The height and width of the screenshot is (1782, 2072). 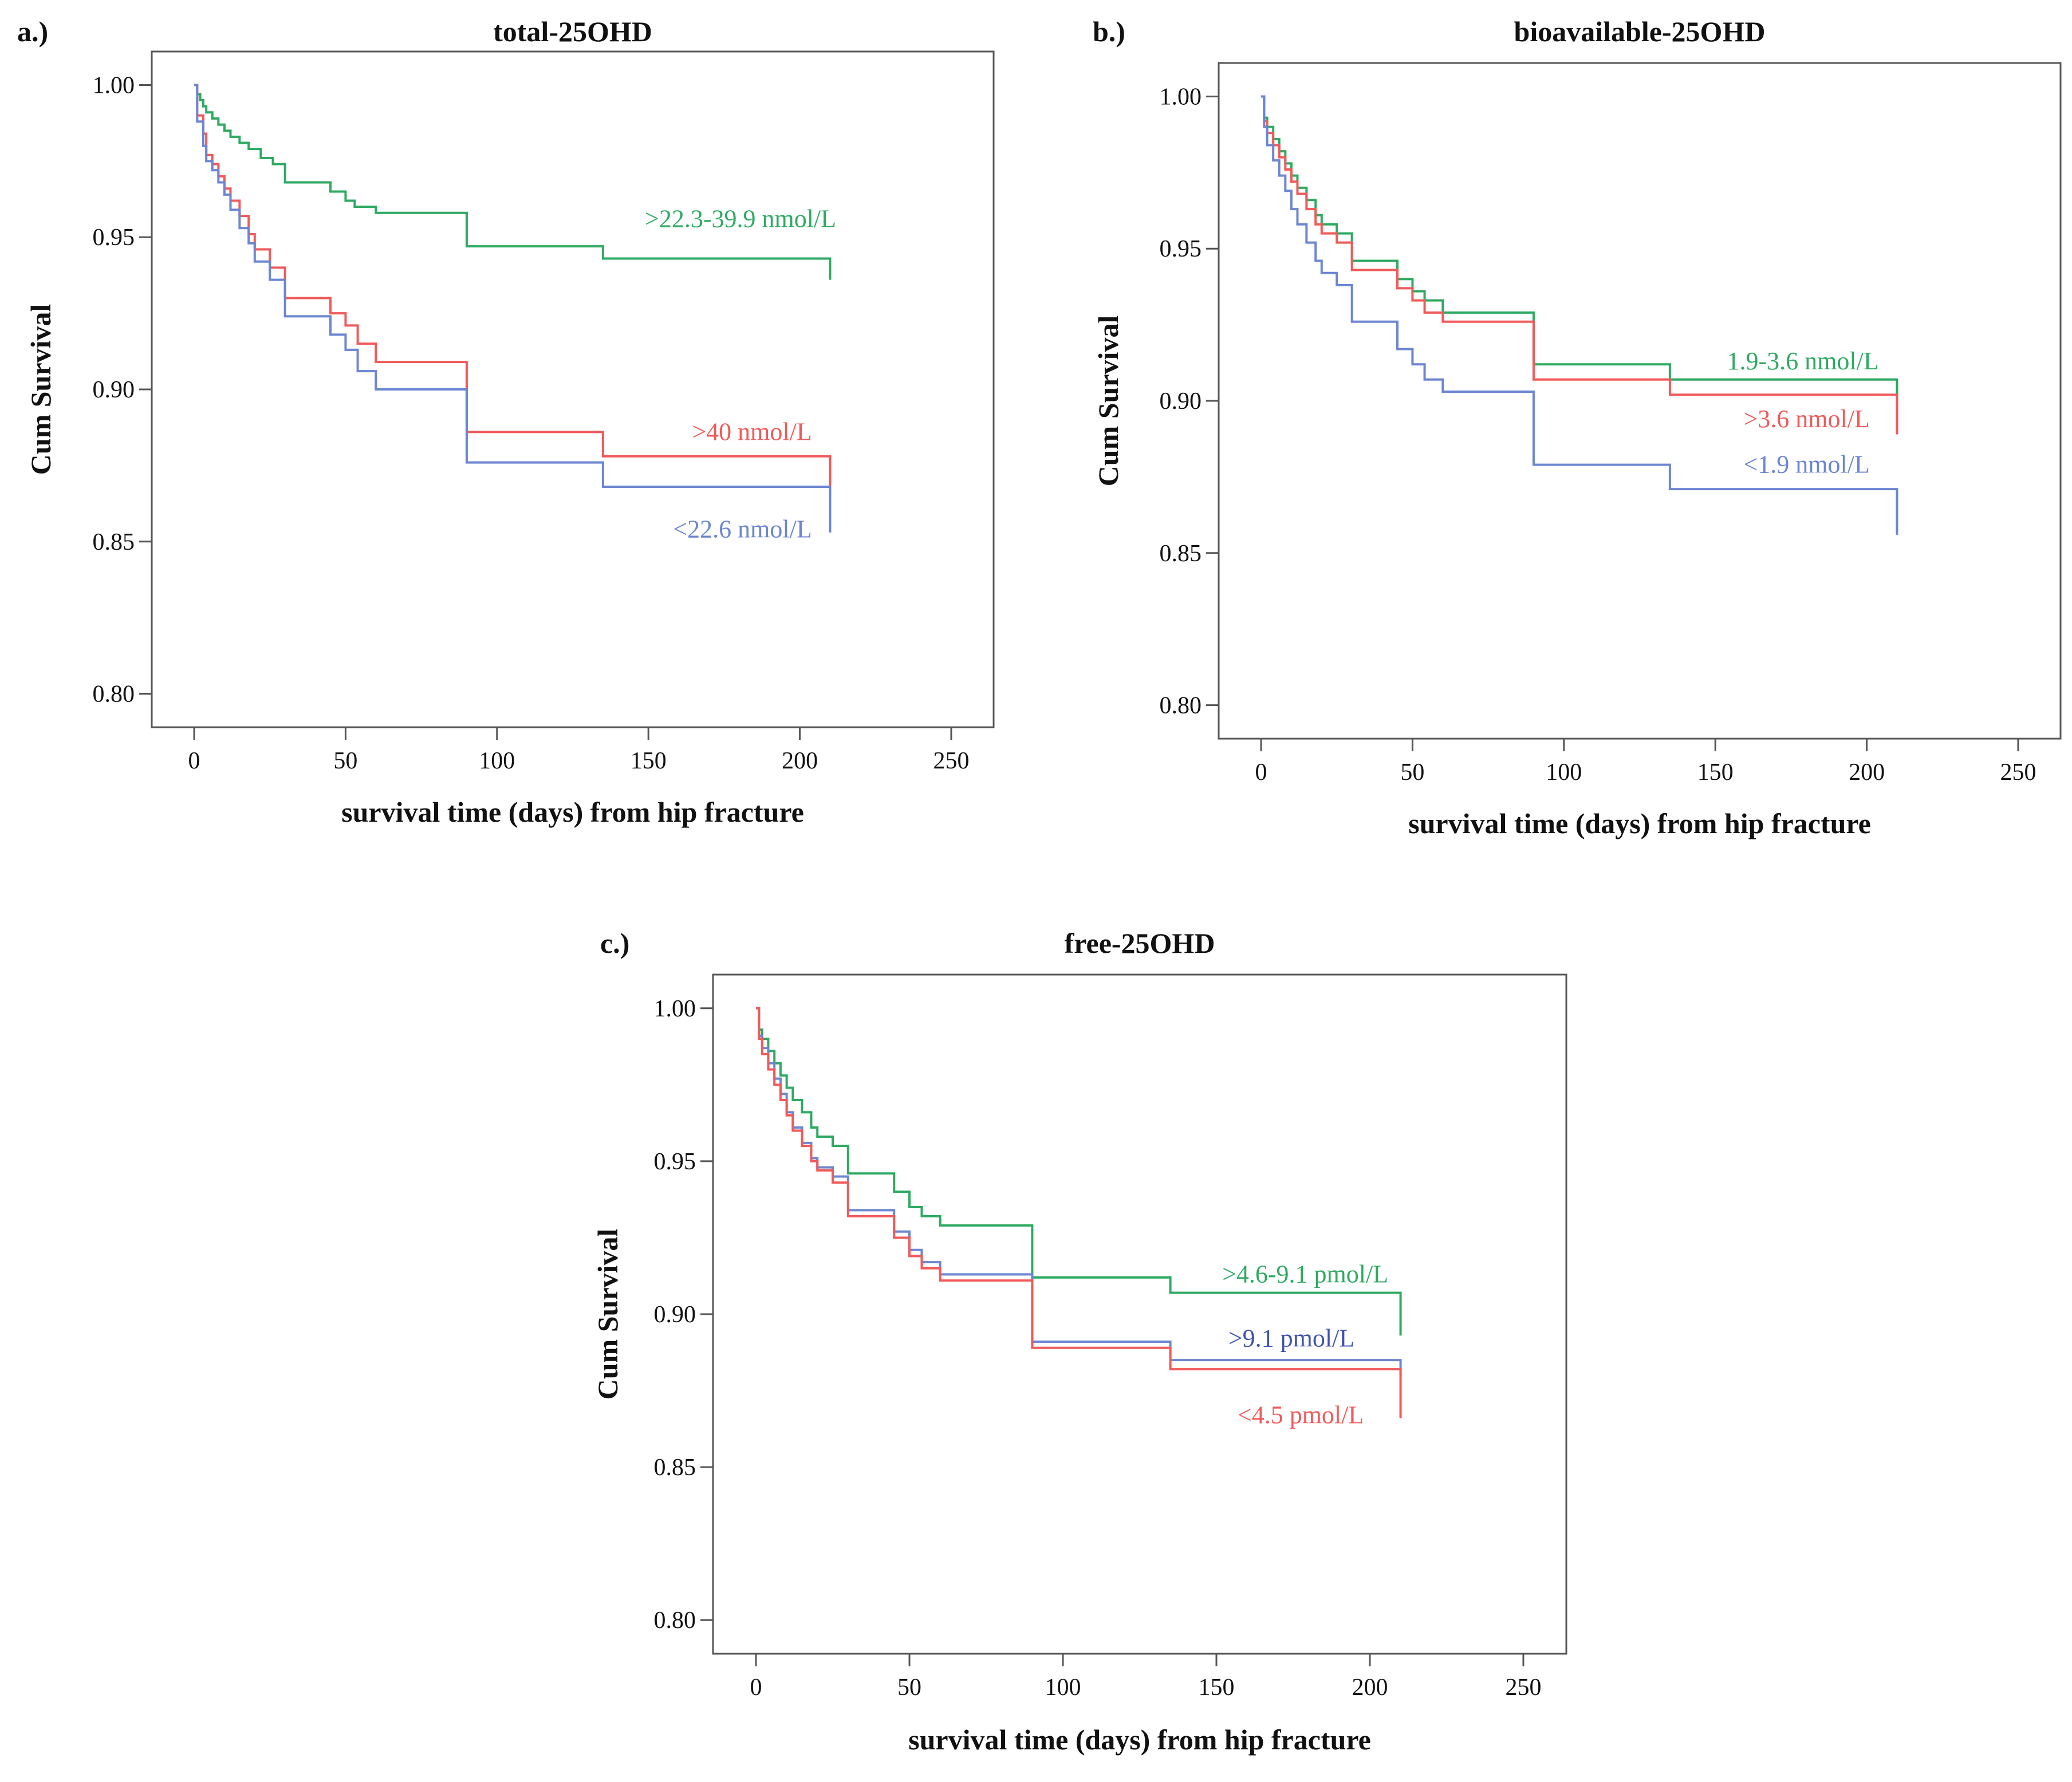 What do you see at coordinates (614, 943) in the screenshot?
I see `panel-letter: c.)` at bounding box center [614, 943].